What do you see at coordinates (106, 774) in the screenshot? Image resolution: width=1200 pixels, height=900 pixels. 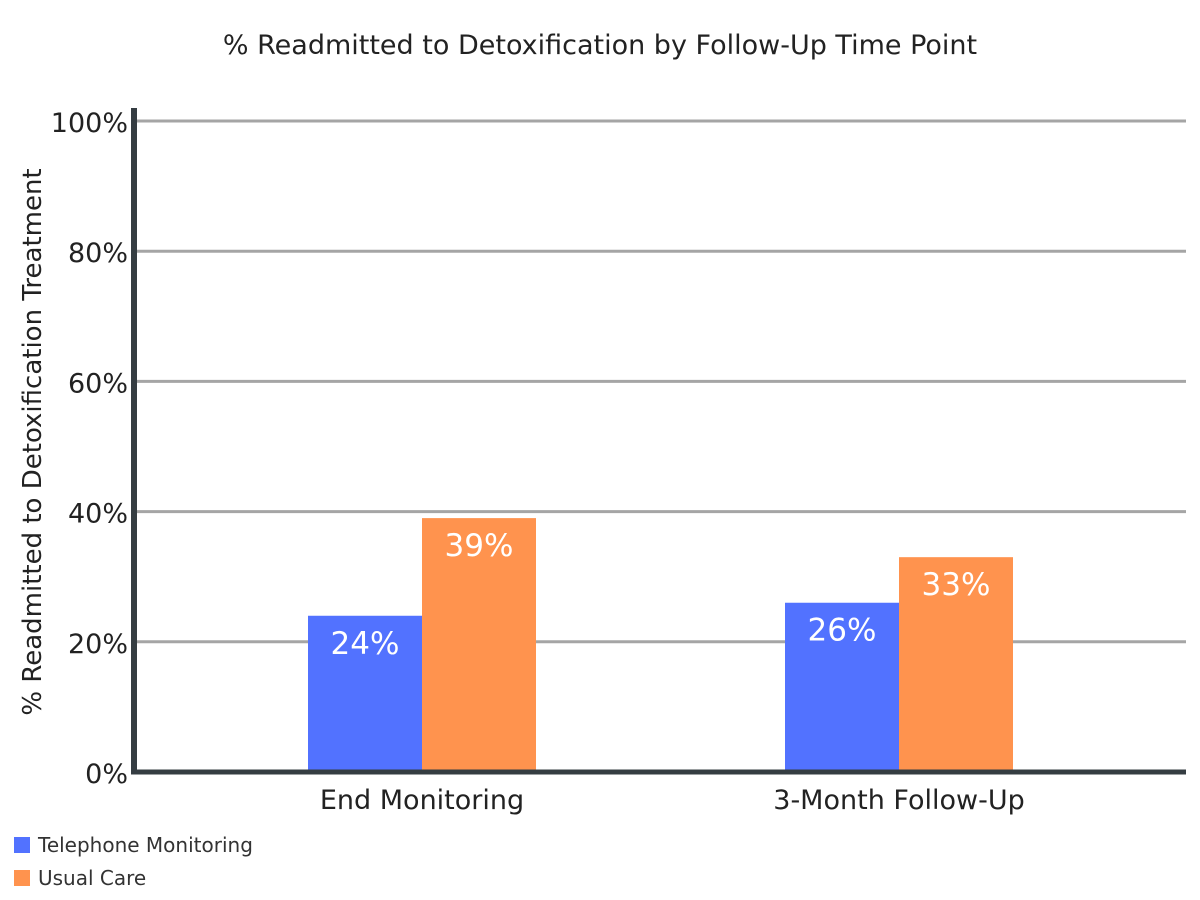 I see `y-tick-label: 0%` at bounding box center [106, 774].